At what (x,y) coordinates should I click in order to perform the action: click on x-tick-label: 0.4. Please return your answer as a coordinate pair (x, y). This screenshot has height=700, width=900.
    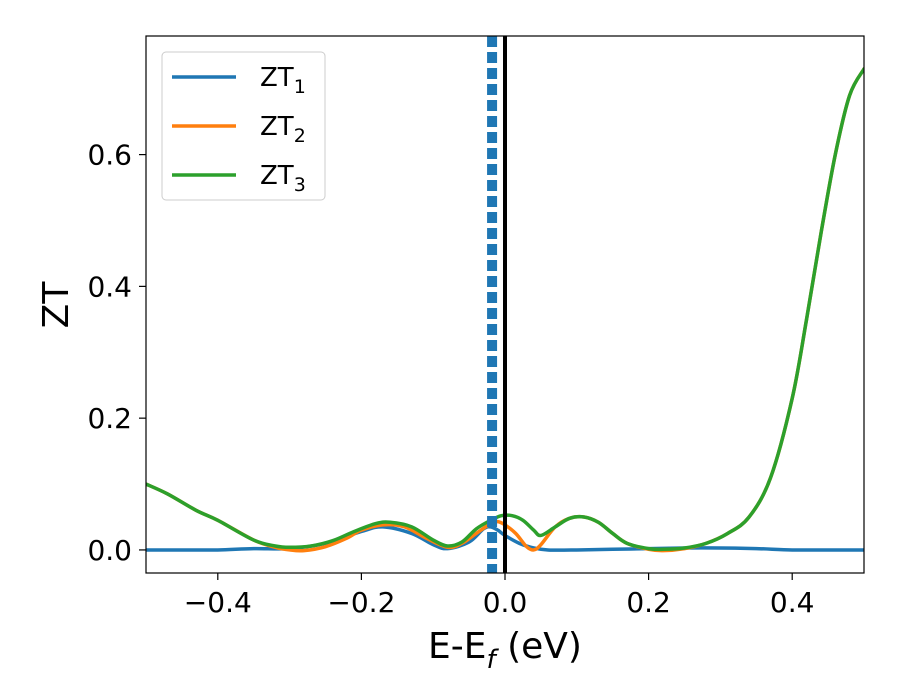
    Looking at the image, I should click on (792, 602).